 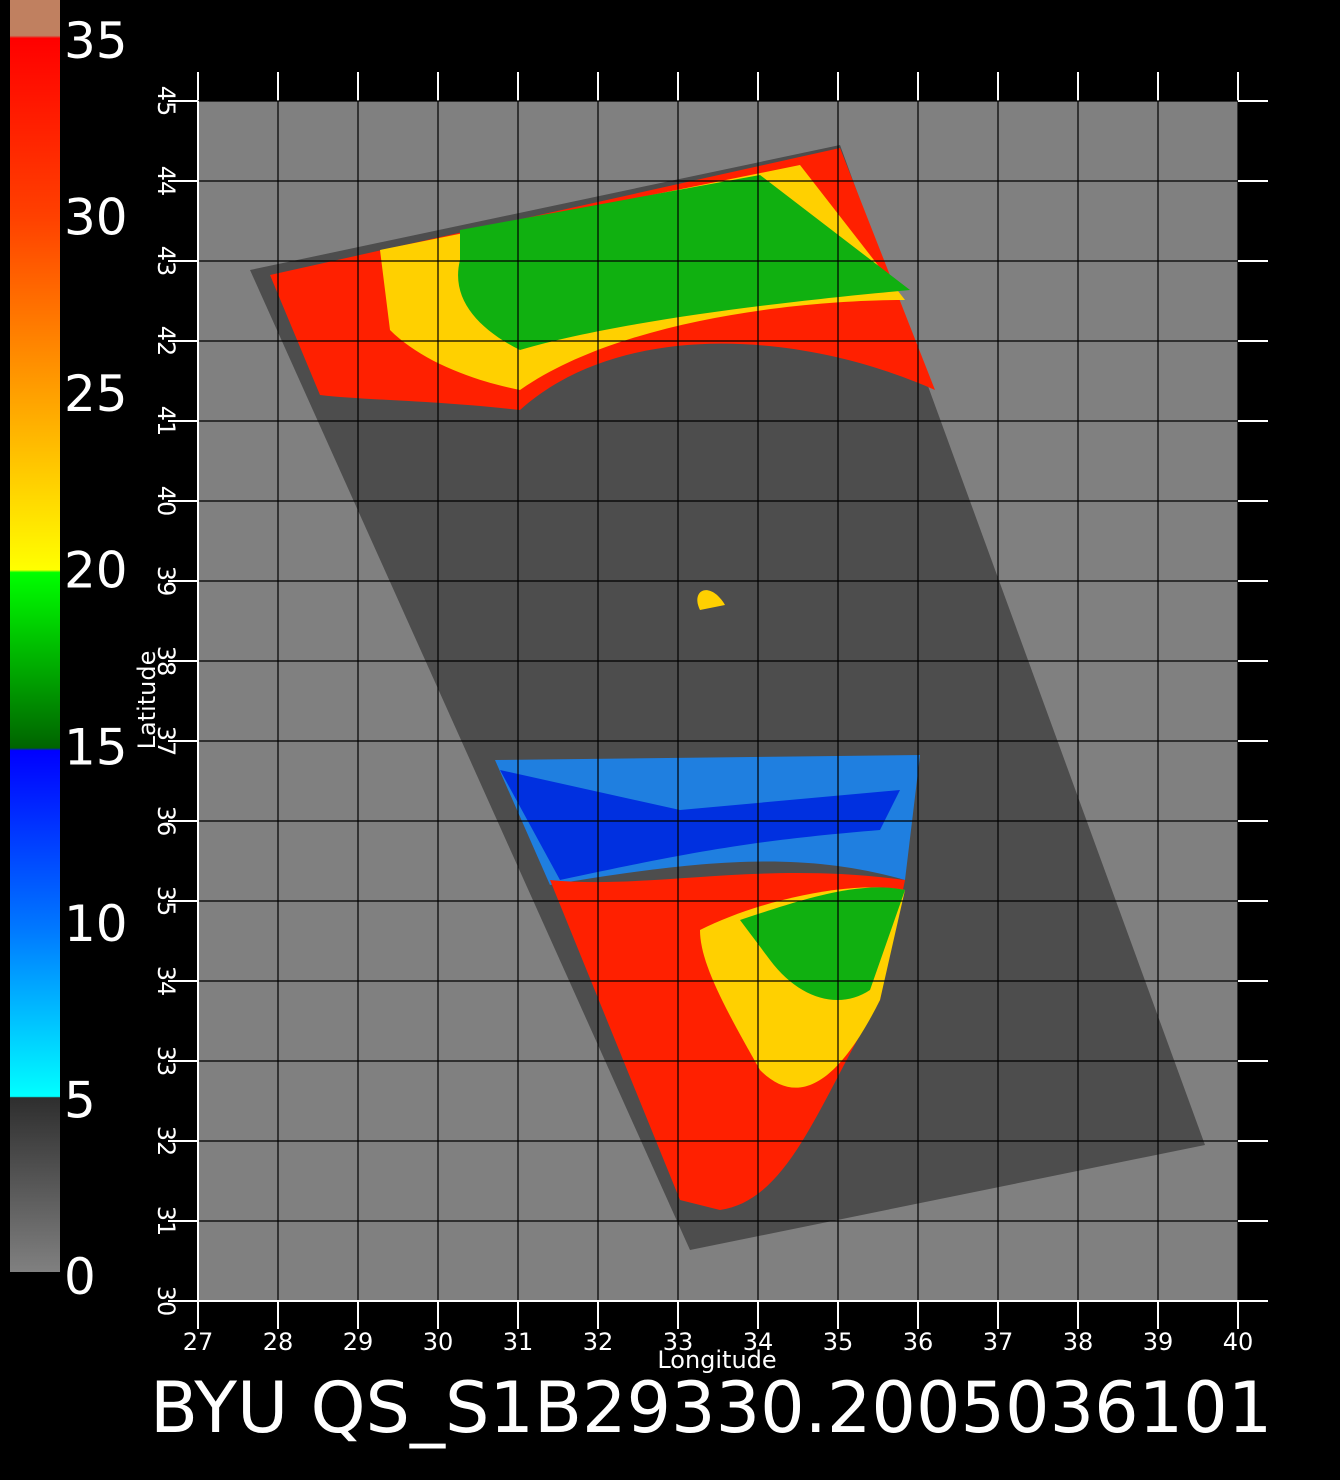 What do you see at coordinates (96, 924) in the screenshot?
I see `colorbar-label: 10` at bounding box center [96, 924].